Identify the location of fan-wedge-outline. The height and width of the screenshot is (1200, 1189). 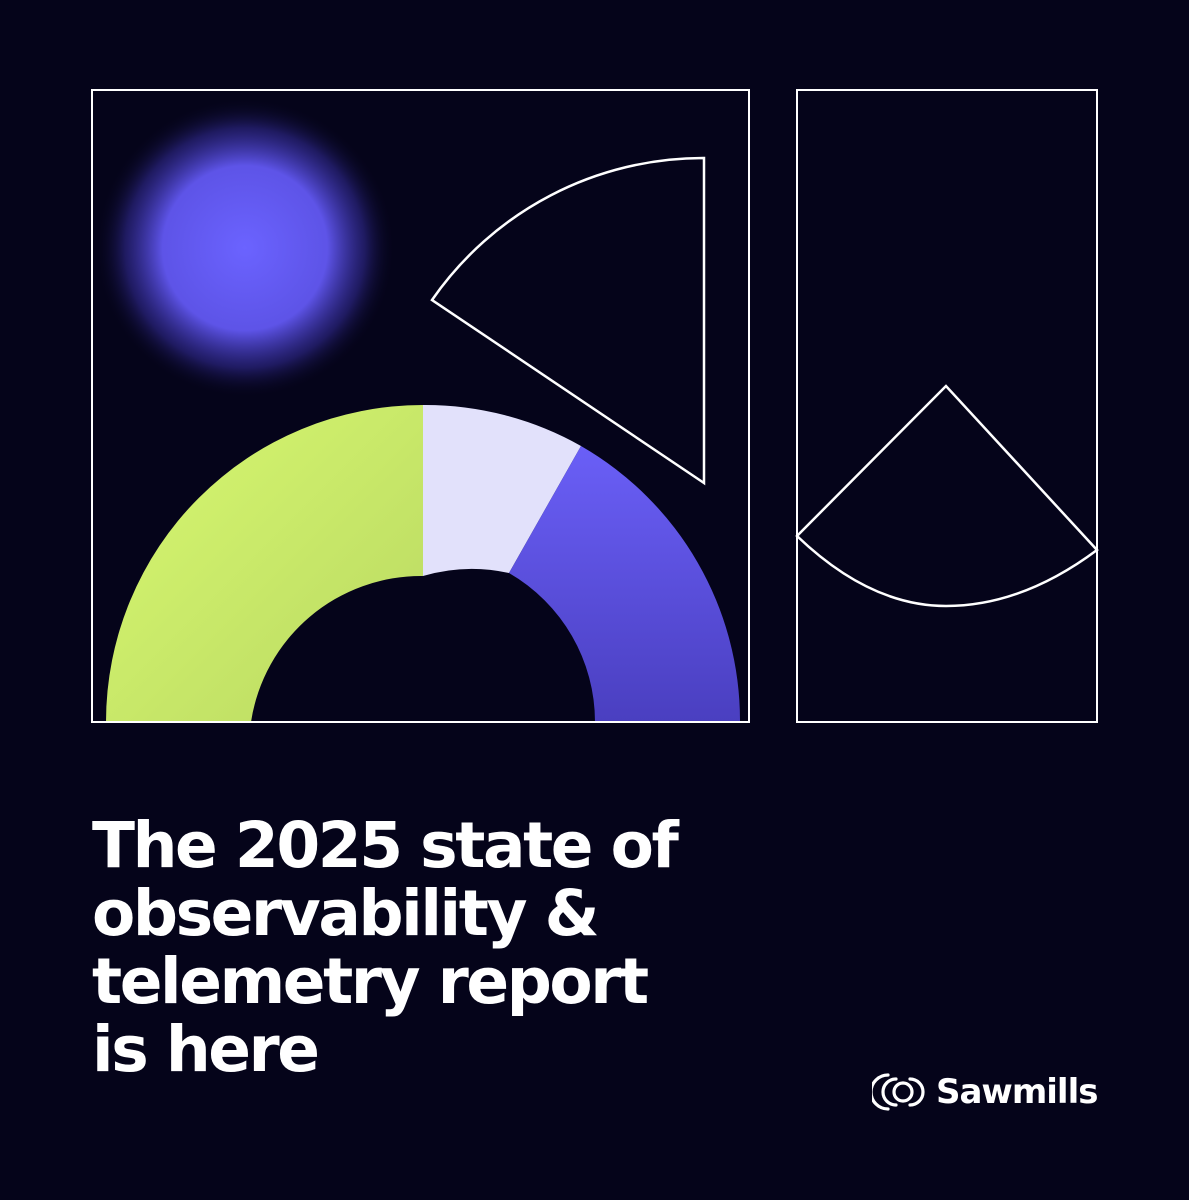
(947, 496).